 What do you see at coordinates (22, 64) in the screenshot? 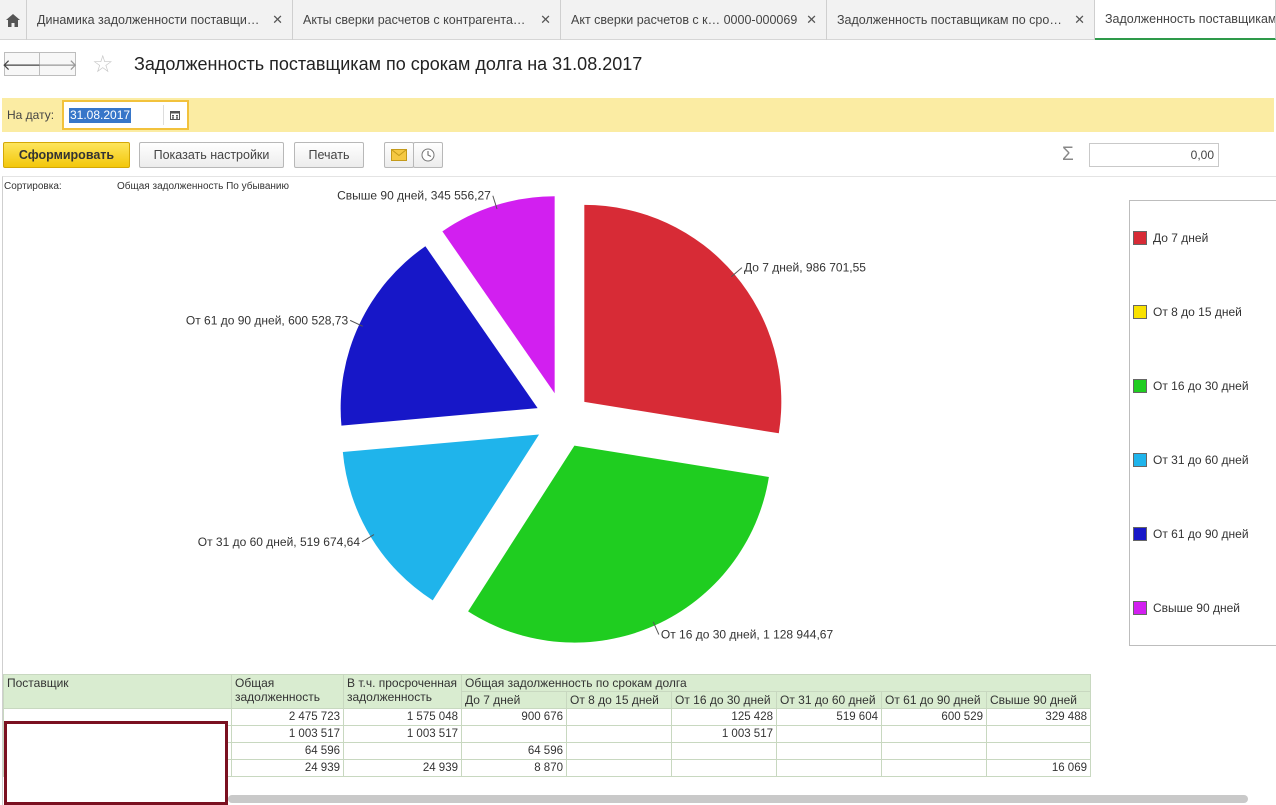
I see `back-button: 🡐` at bounding box center [22, 64].